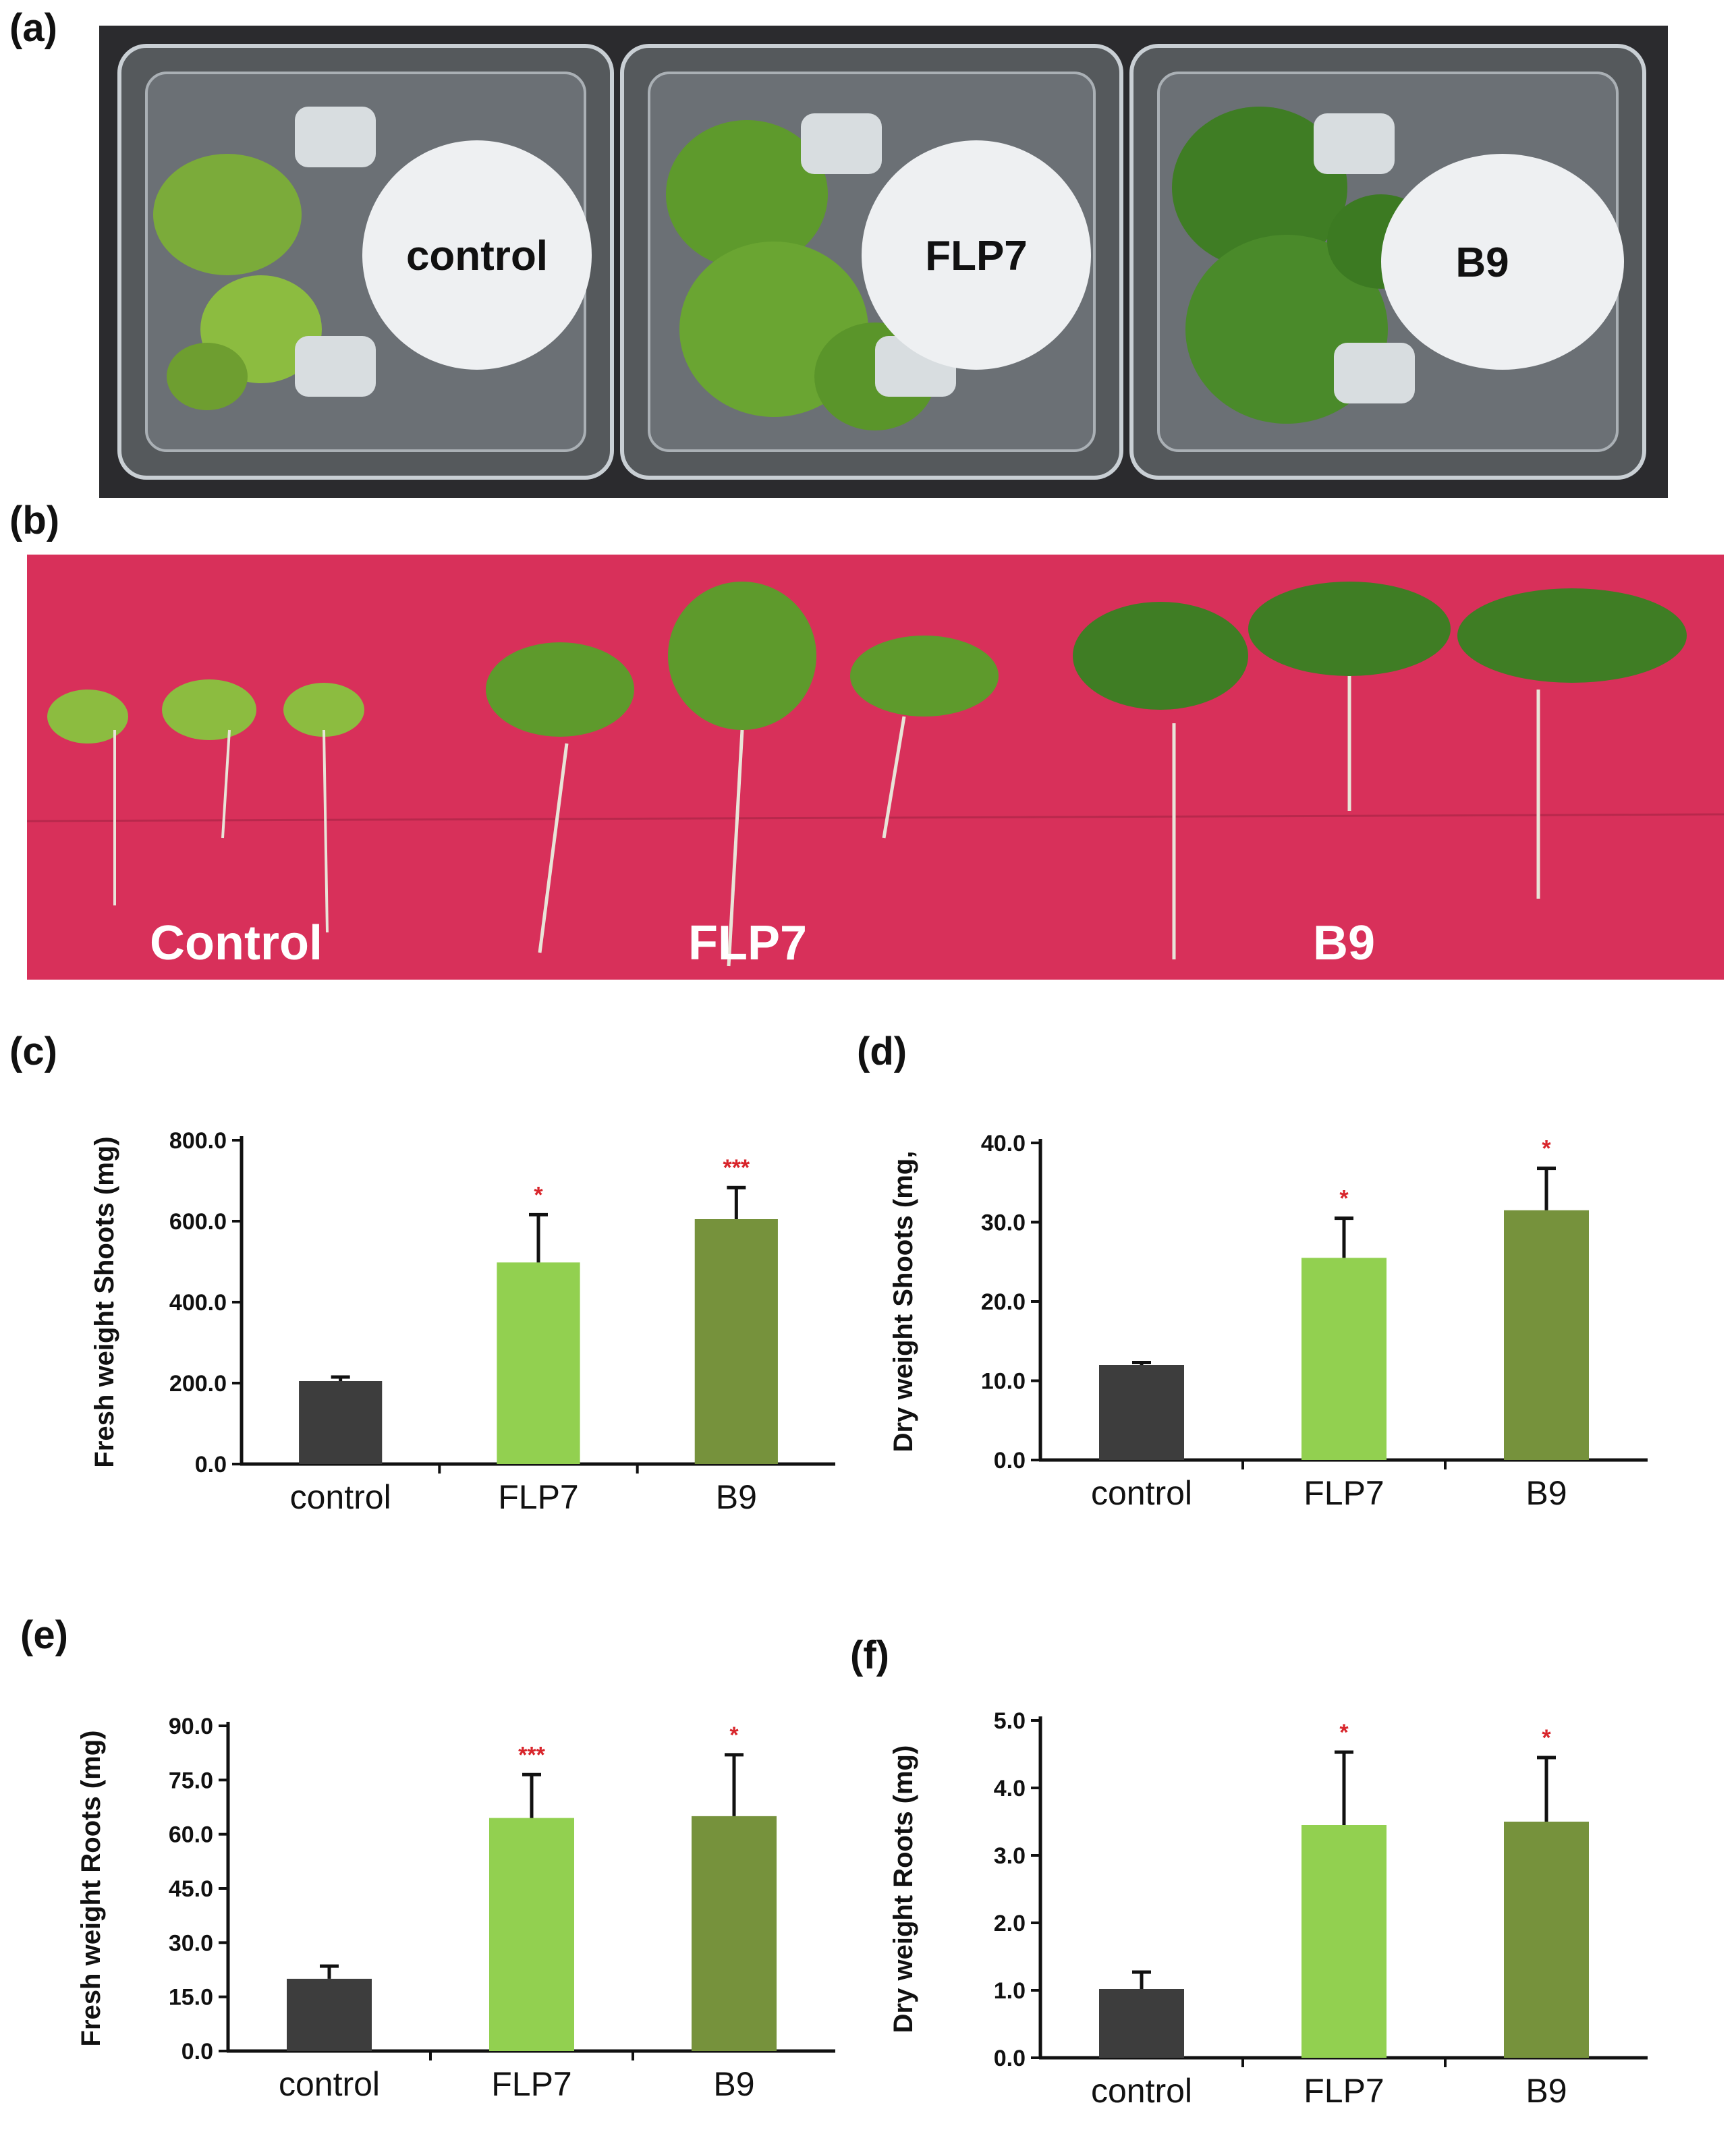  I want to click on y-tick-label: 5.0, so click(1010, 1721).